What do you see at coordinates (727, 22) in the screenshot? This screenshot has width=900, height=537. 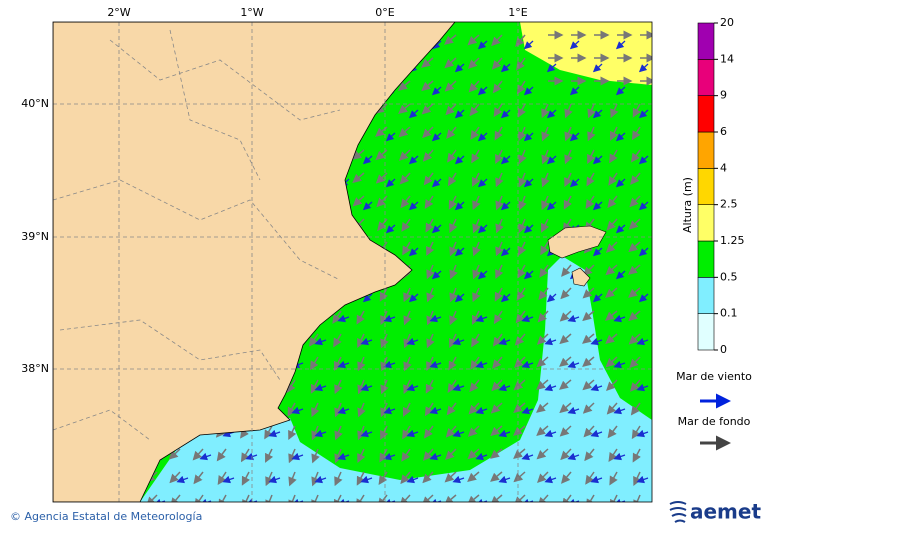 I see `colorbar-label: 20` at bounding box center [727, 22].